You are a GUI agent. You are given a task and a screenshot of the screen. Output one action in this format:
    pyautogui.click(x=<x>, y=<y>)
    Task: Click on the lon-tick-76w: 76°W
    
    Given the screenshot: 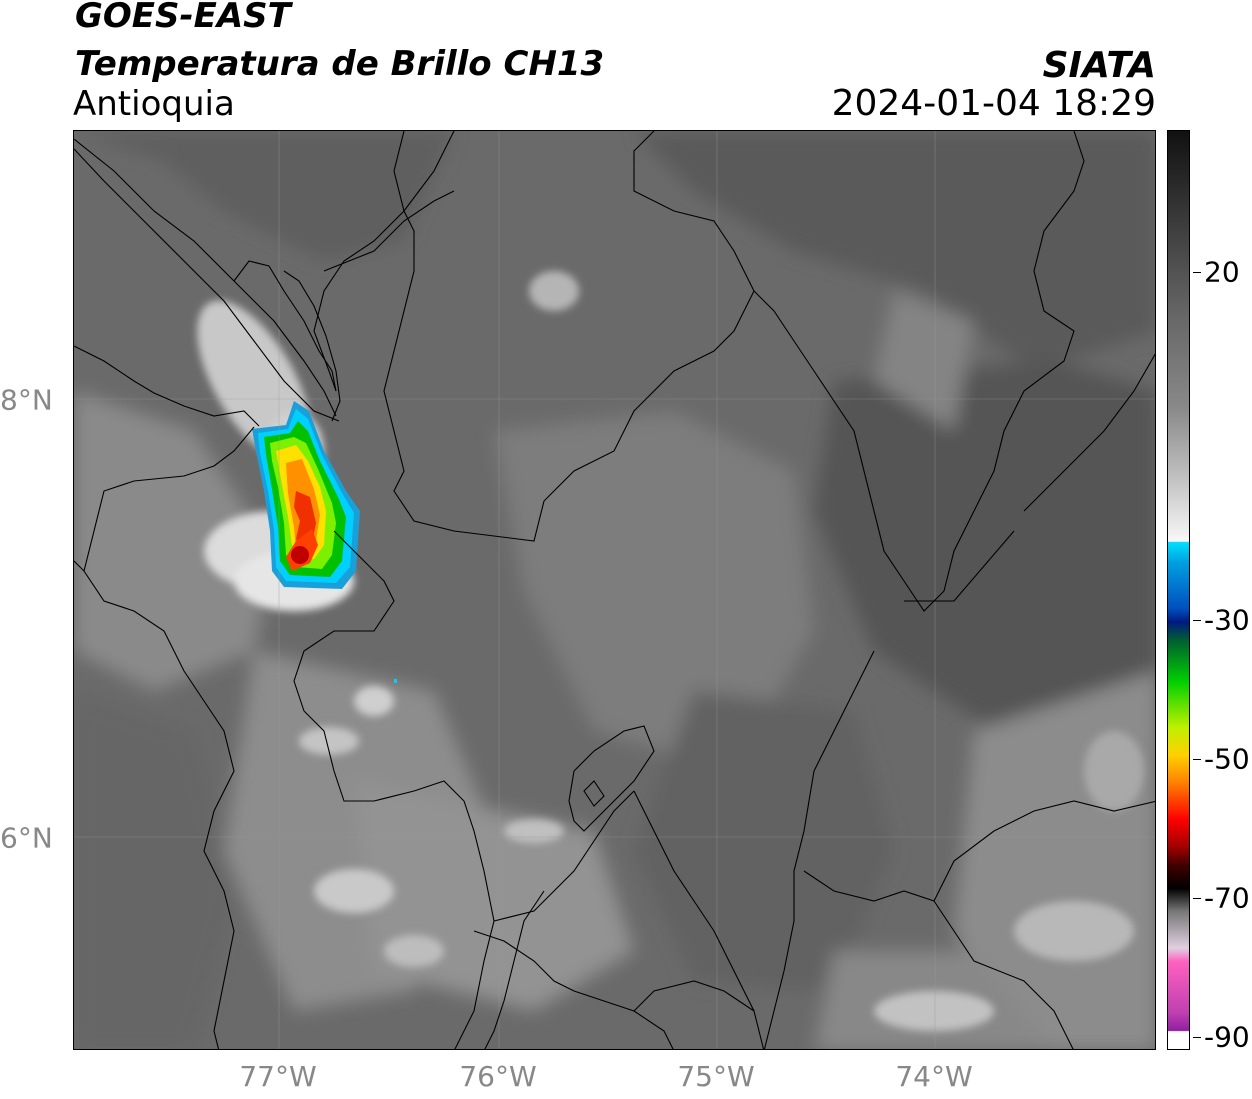 What is the action you would take?
    pyautogui.click(x=498, y=1076)
    